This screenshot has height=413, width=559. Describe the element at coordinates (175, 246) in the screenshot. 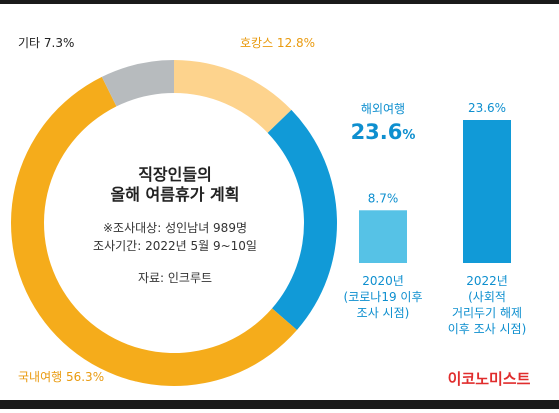

I see `survey-period-note: 조사기간: 2022년 5월 9~10일` at that location.